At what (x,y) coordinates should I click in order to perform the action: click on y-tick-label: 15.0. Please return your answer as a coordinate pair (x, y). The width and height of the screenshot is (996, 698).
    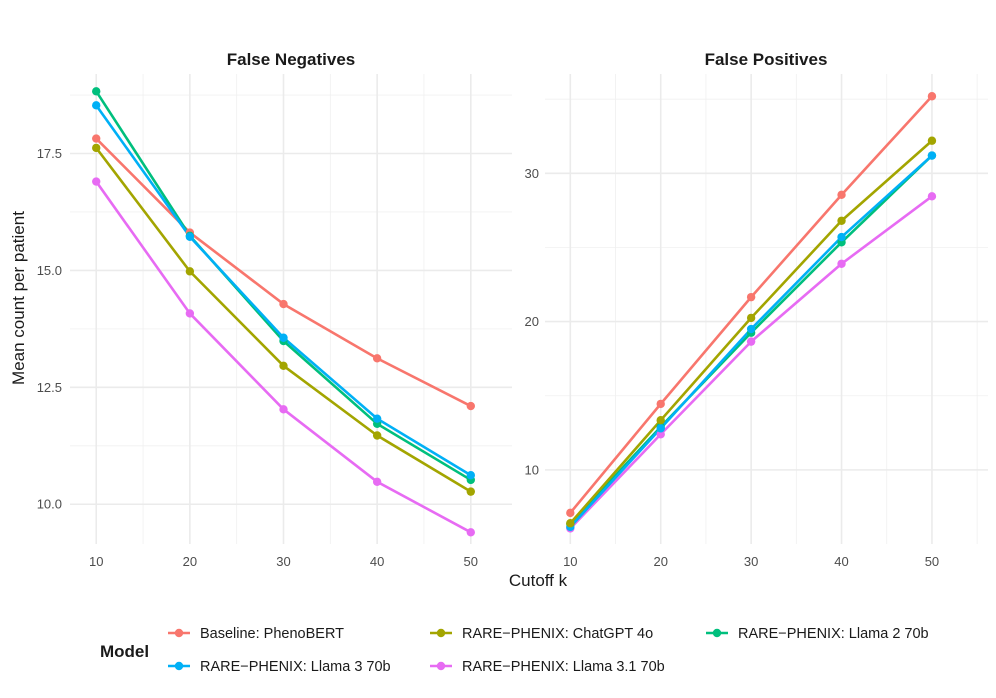
    Looking at the image, I should click on (49, 270).